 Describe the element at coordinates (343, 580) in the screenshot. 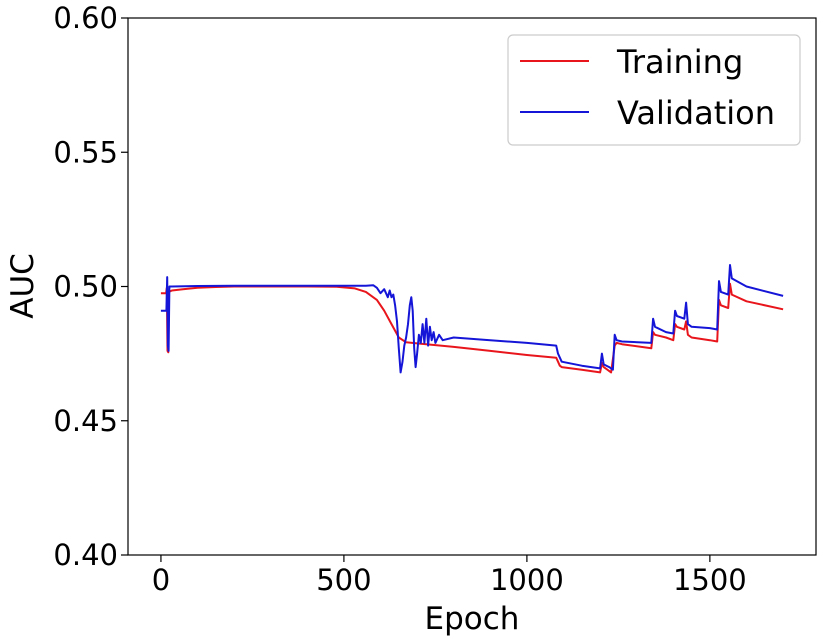

I see `x-tick-label: 500` at that location.